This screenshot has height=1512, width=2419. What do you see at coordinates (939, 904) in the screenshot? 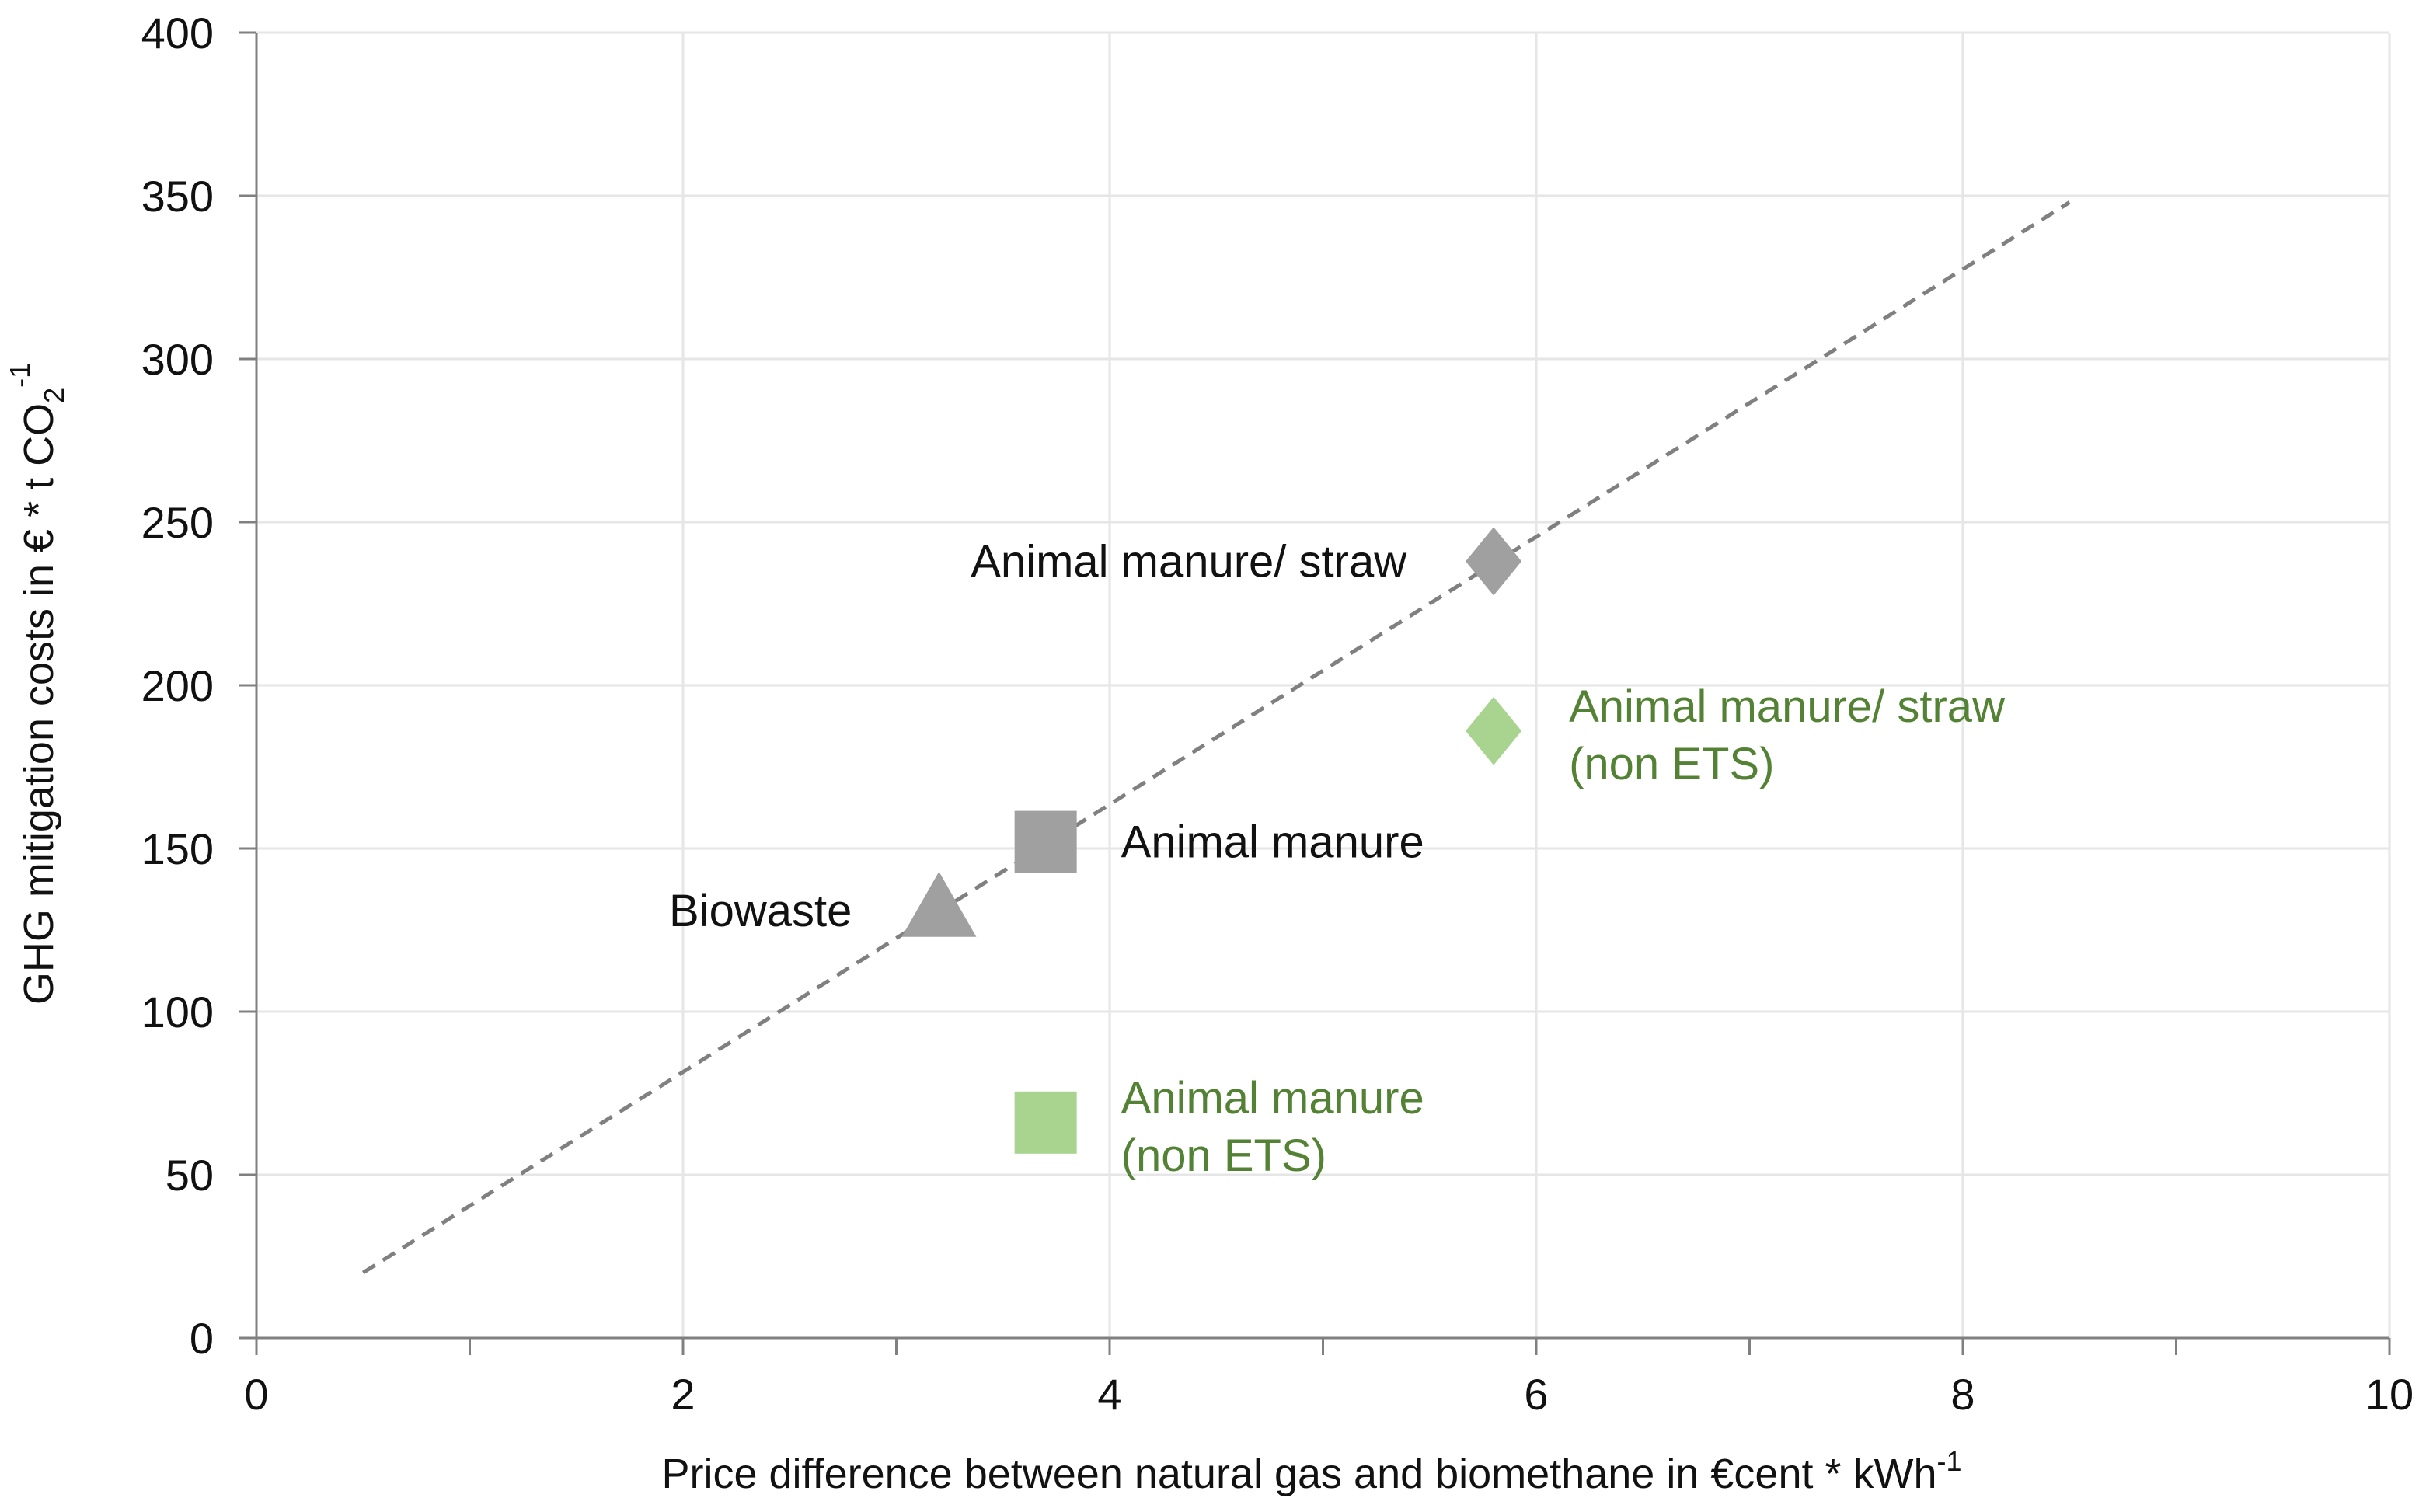
I see `point-triangle` at bounding box center [939, 904].